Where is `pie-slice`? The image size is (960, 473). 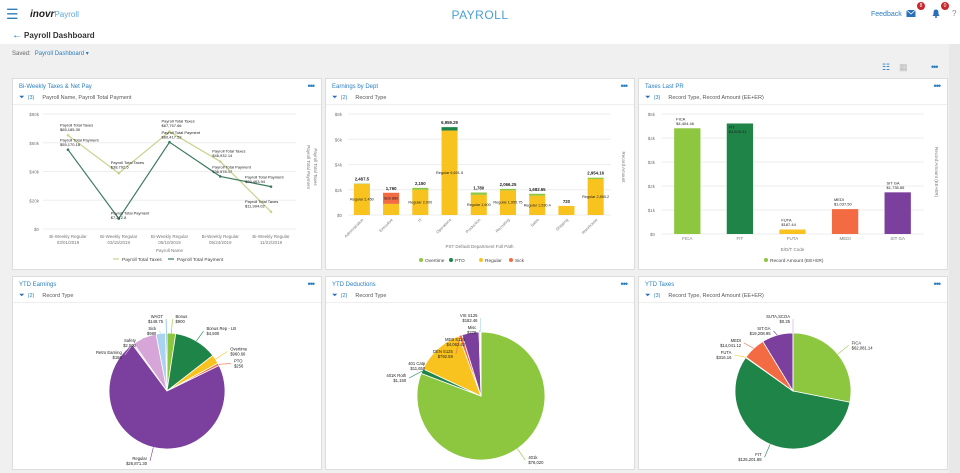 pie-slice is located at coordinates (792, 403).